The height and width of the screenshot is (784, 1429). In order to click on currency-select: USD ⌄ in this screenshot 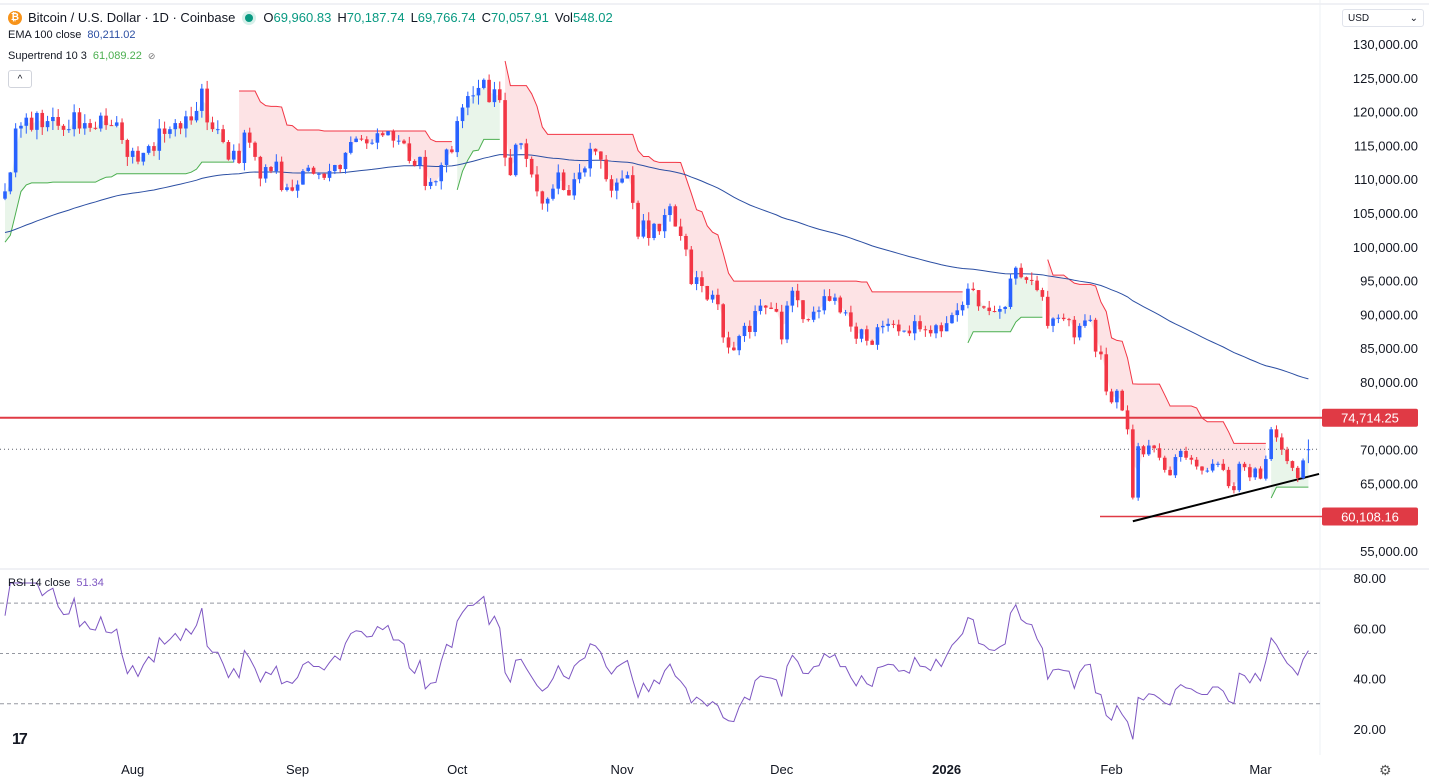, I will do `click(1383, 18)`.